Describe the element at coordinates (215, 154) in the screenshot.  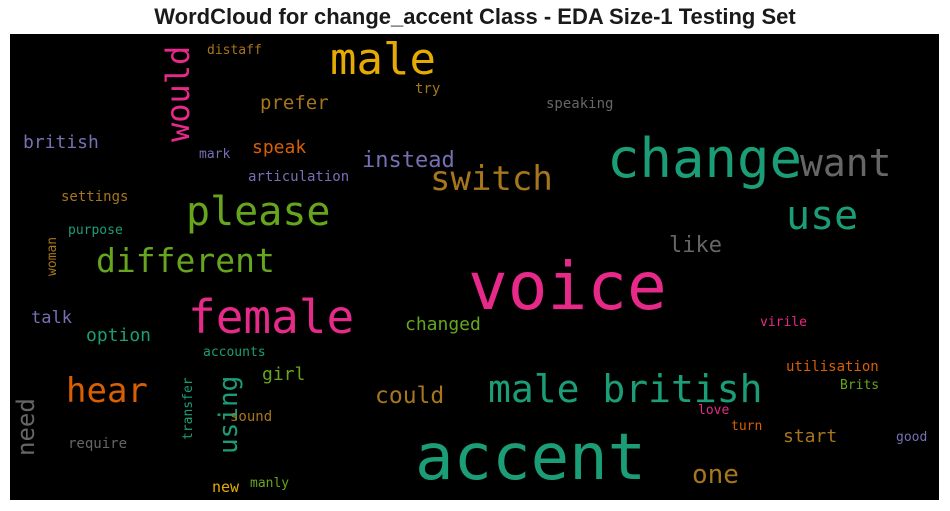
I see `word-mark: mark` at that location.